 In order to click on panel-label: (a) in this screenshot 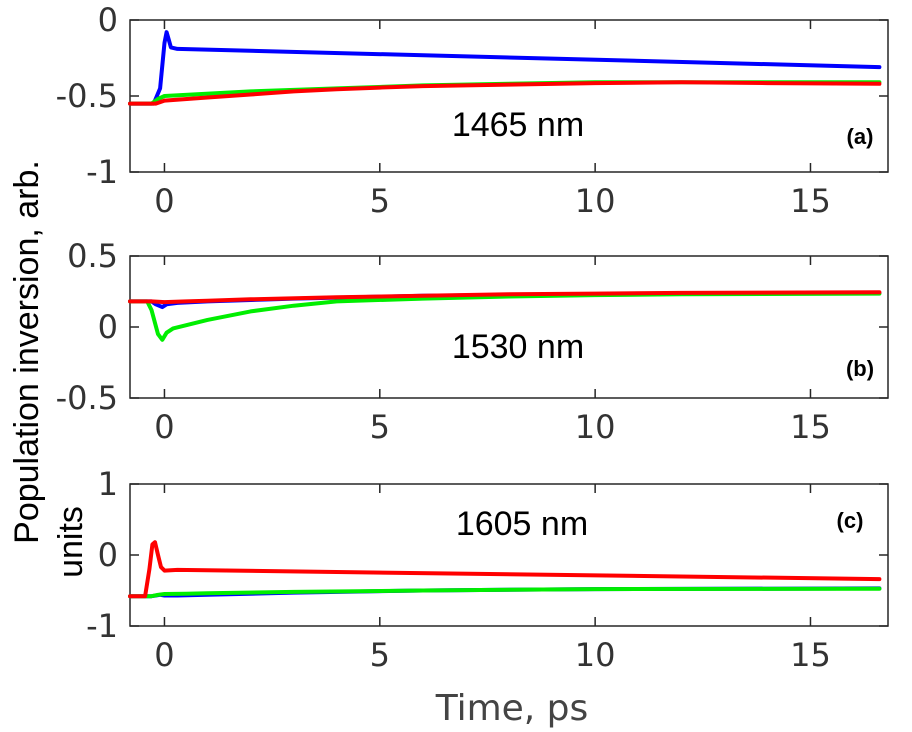, I will do `click(860, 136)`.